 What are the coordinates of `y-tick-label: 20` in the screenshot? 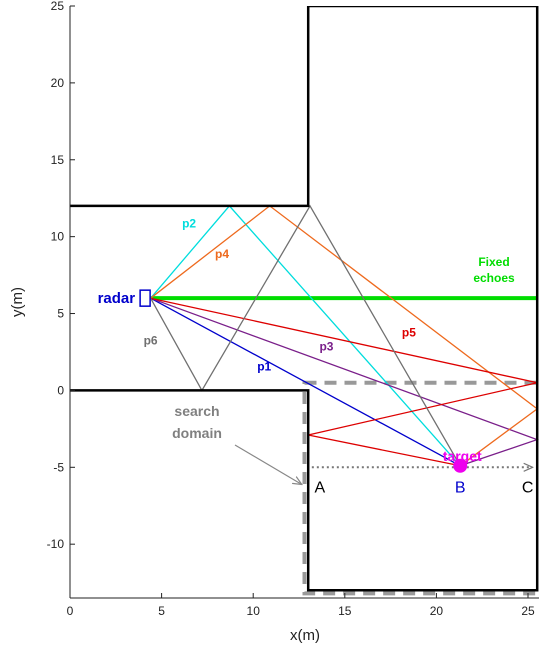 It's located at (58, 83).